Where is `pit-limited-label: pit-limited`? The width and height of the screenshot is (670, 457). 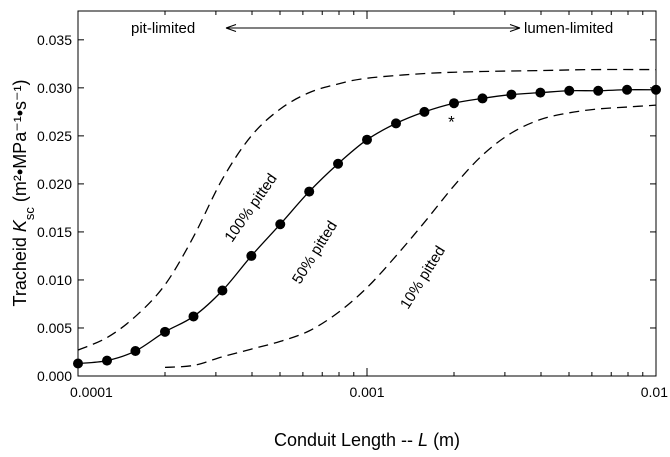
pit-limited-label: pit-limited is located at coordinates (163, 28).